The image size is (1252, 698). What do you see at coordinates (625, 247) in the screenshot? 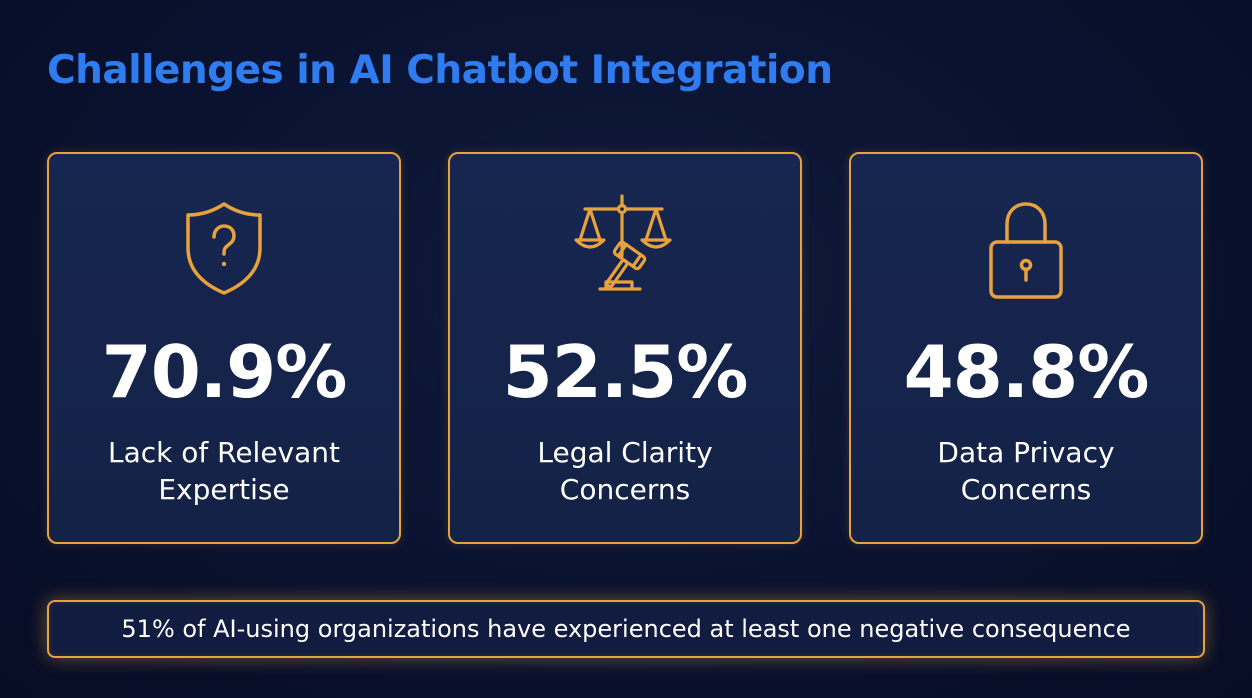
I see `scales-gavel-icon` at bounding box center [625, 247].